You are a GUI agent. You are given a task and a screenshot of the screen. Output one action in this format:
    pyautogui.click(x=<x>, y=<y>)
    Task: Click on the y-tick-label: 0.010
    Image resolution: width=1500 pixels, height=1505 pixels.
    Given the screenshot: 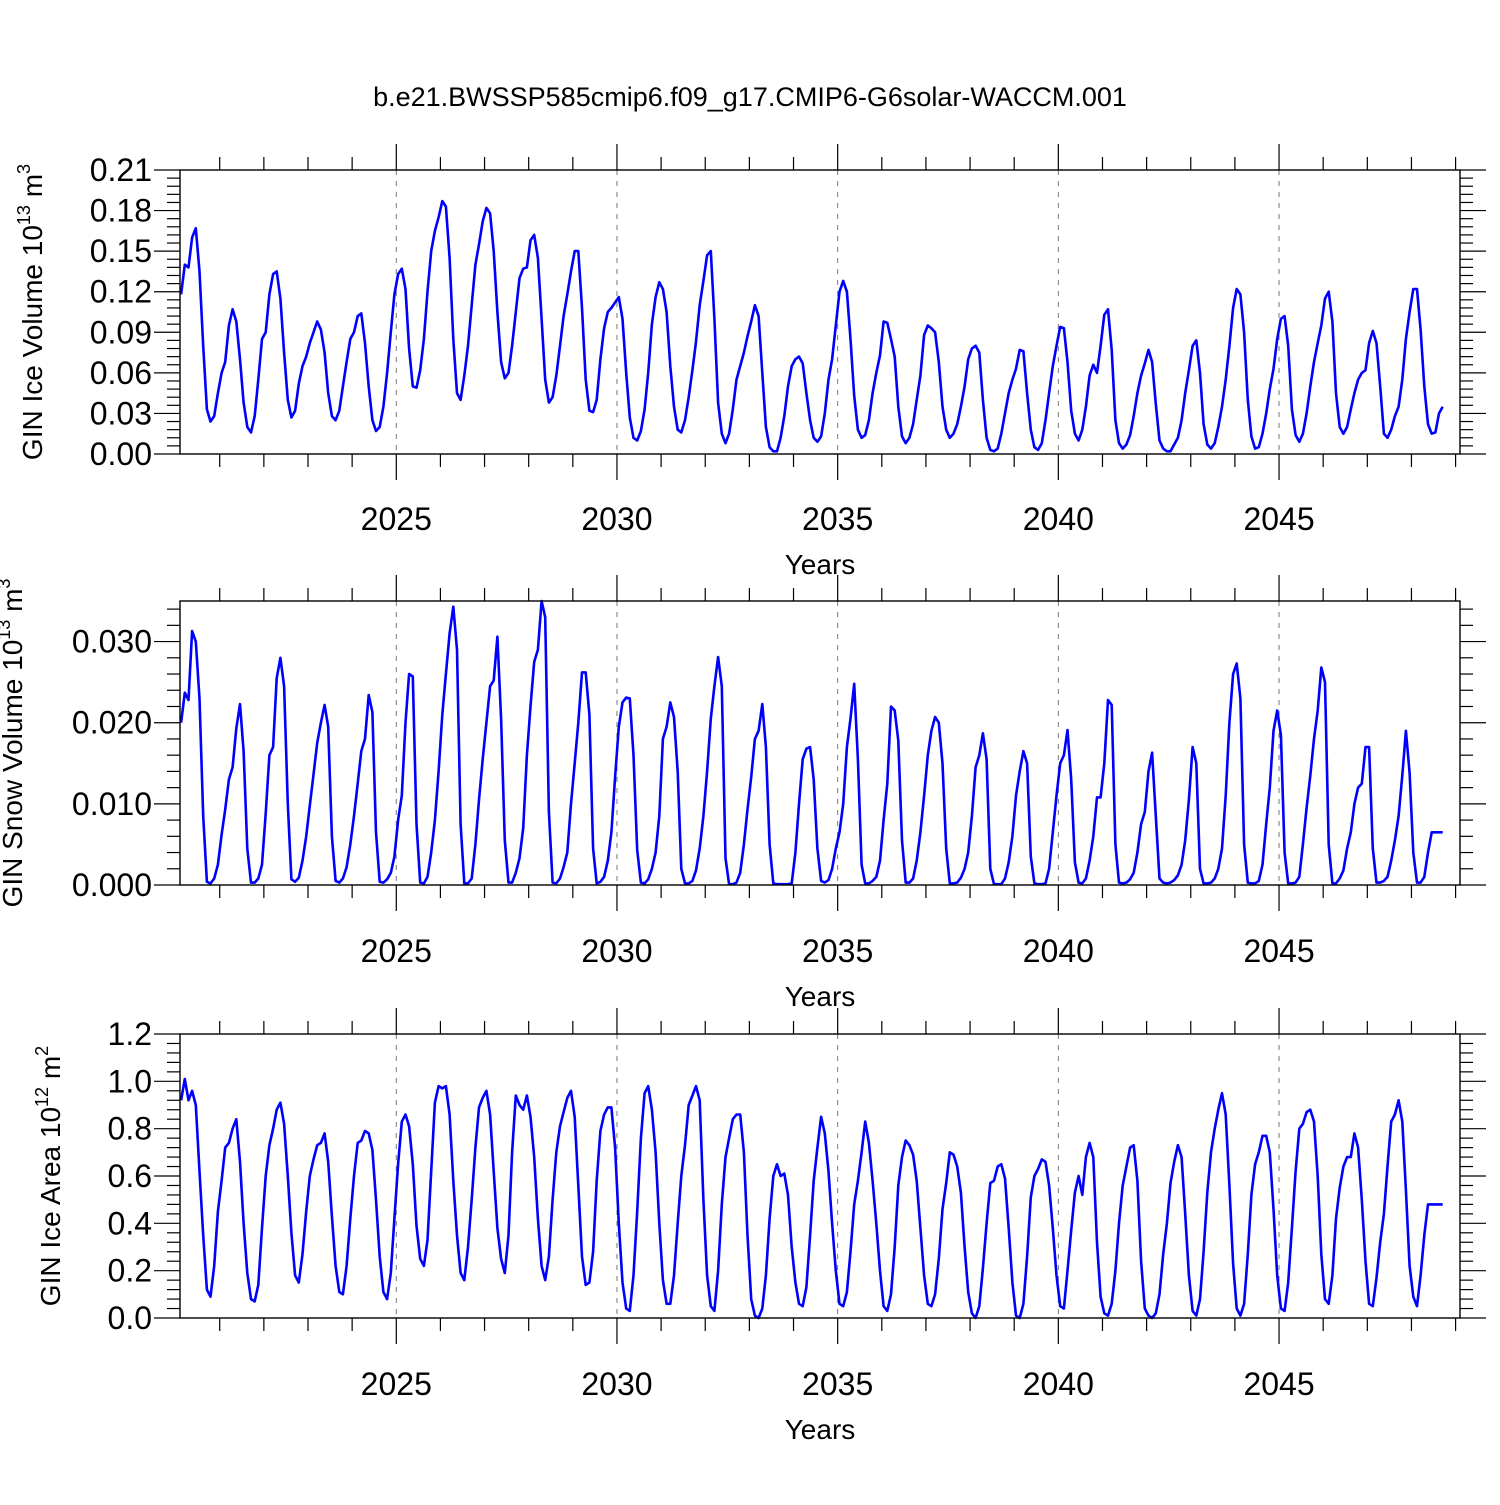 What is the action you would take?
    pyautogui.click(x=112, y=804)
    